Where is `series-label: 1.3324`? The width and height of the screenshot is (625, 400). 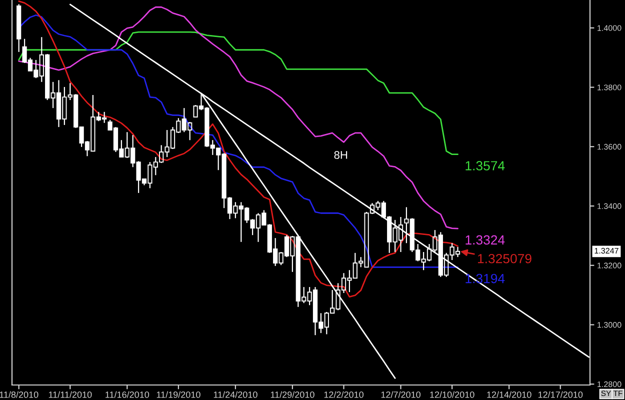 series-label: 1.3324 is located at coordinates (485, 240).